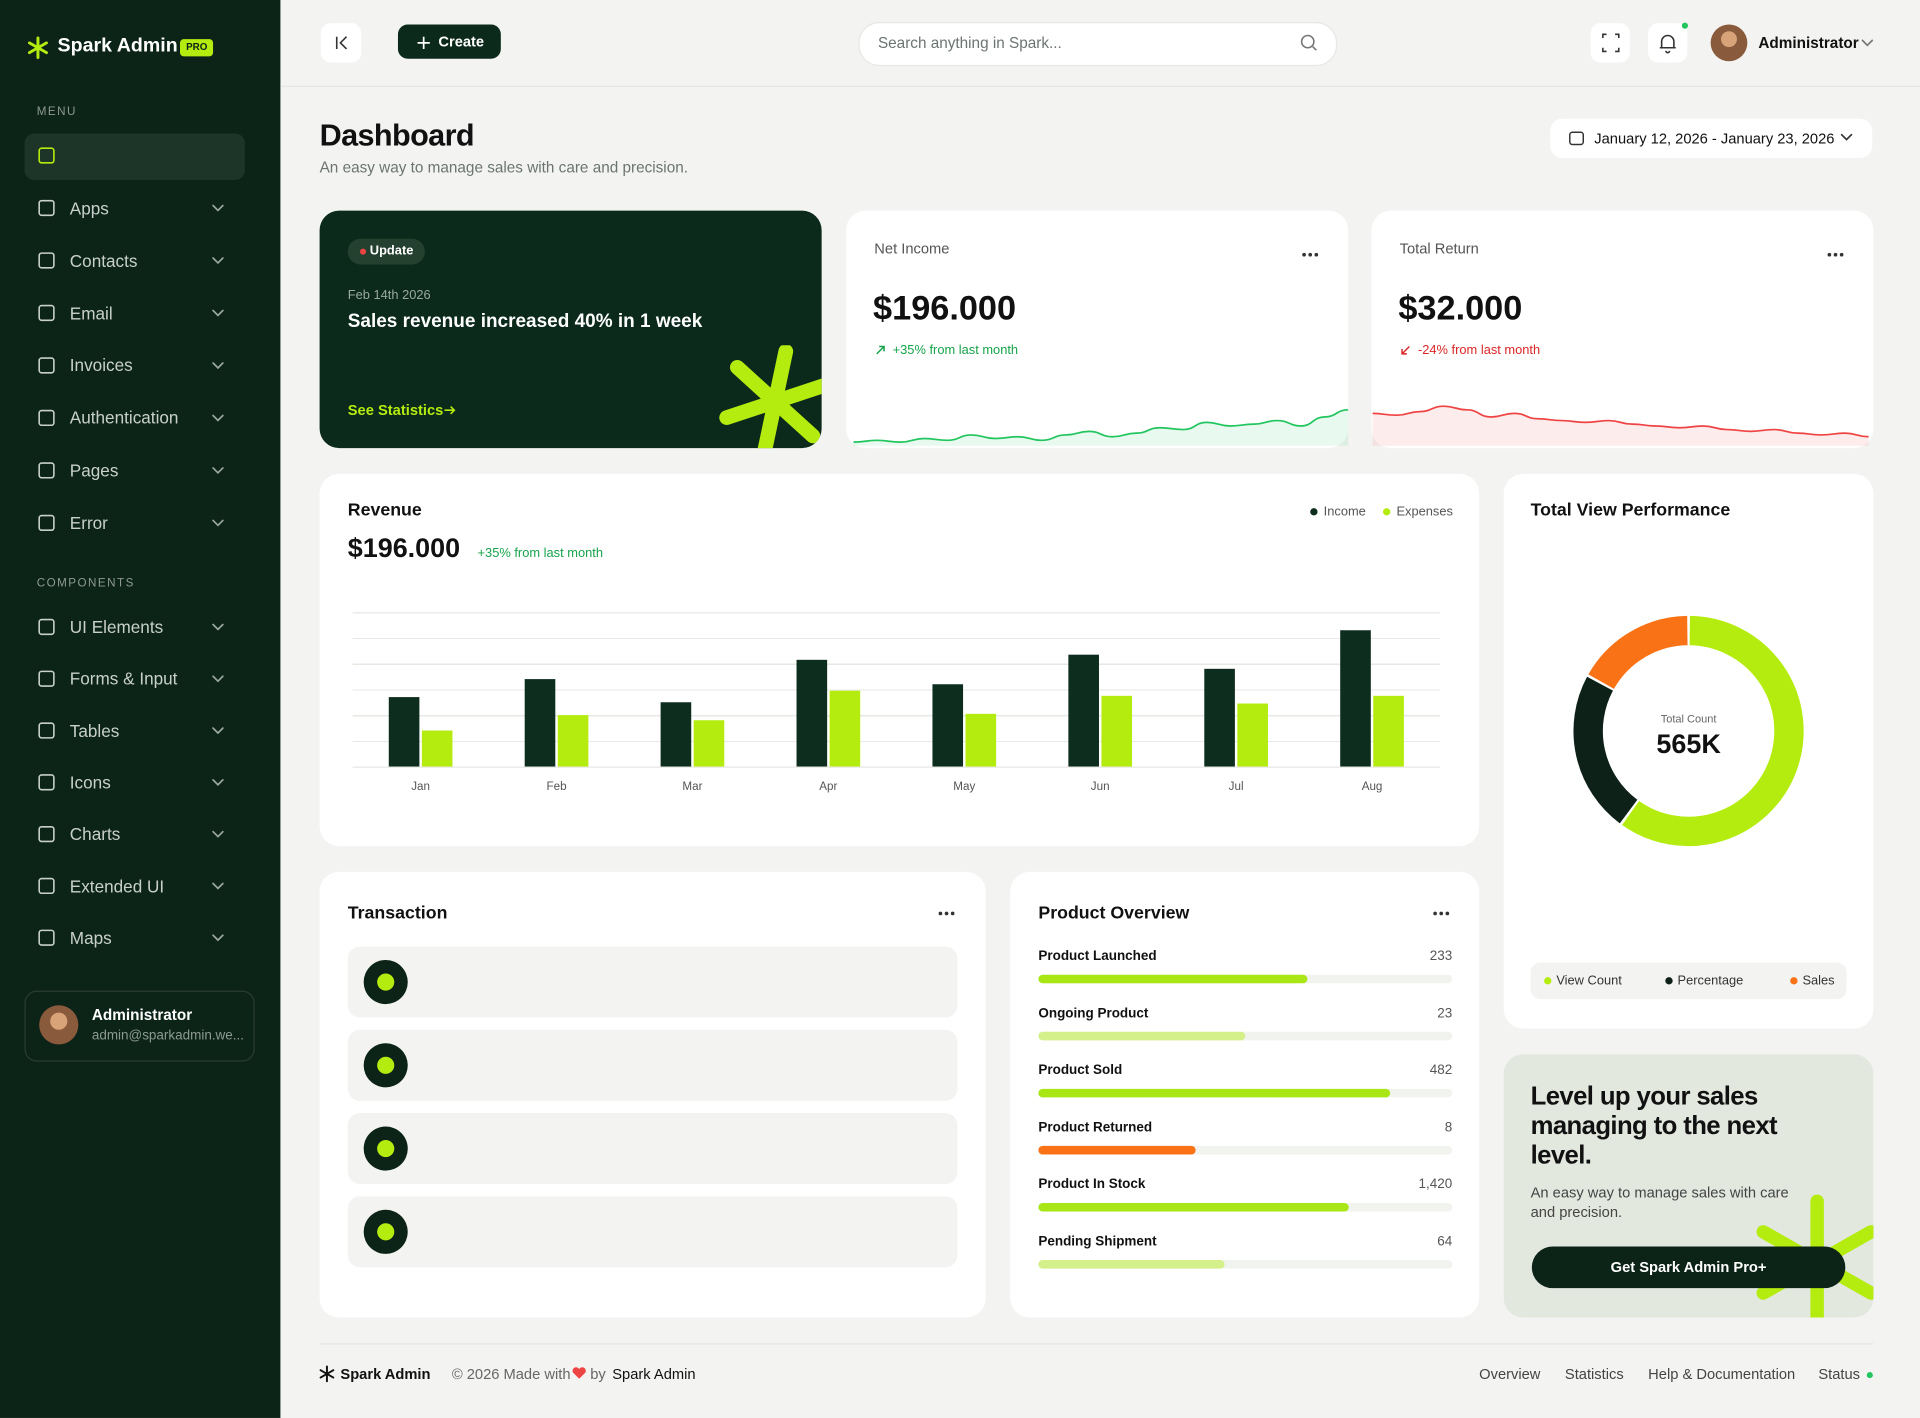  I want to click on legend-label: Percentage, so click(1710, 981).